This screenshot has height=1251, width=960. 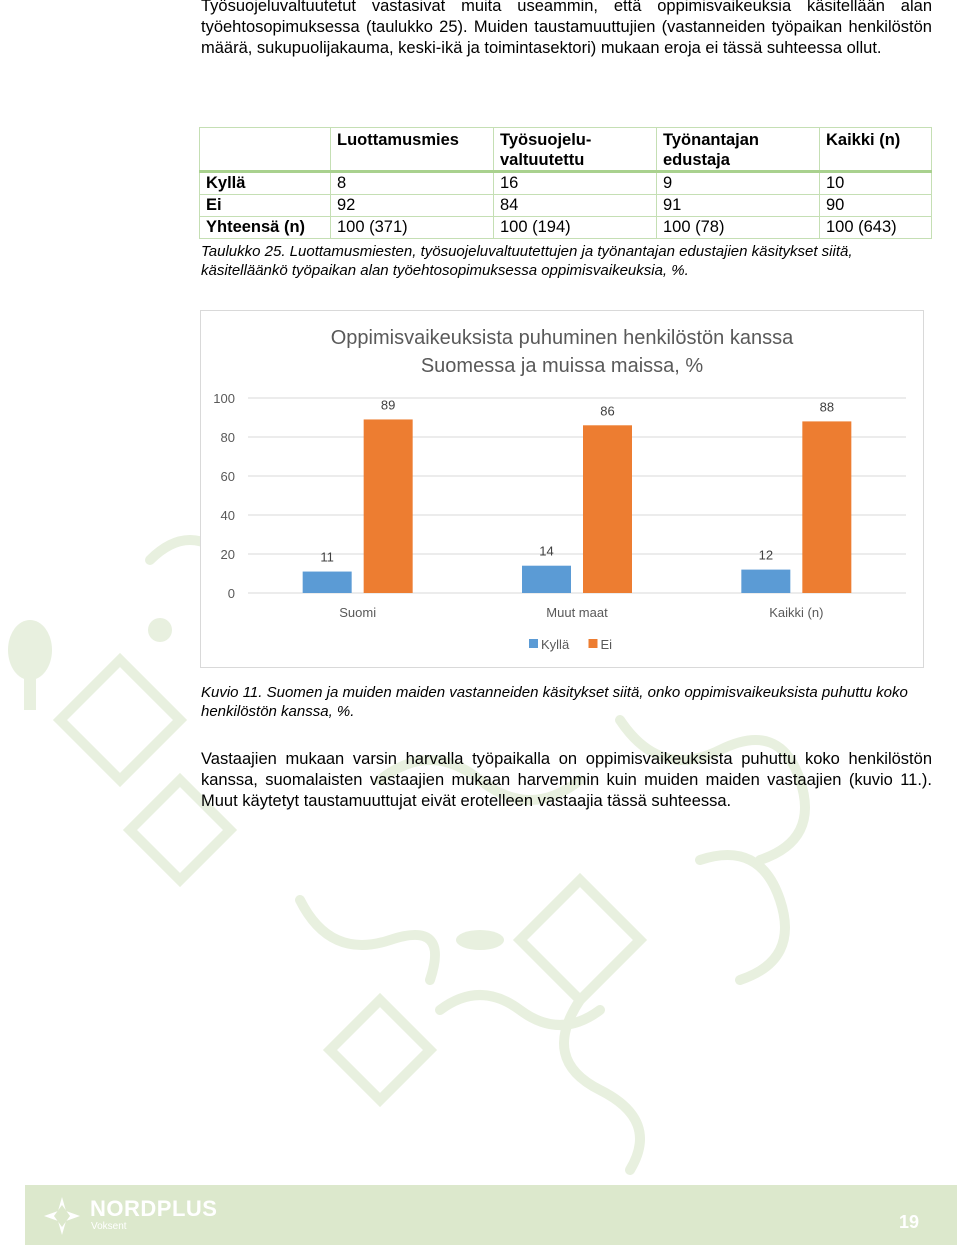 What do you see at coordinates (575, 150) in the screenshot?
I see `table-header-cell: Työsuojelu-valtuutettu` at bounding box center [575, 150].